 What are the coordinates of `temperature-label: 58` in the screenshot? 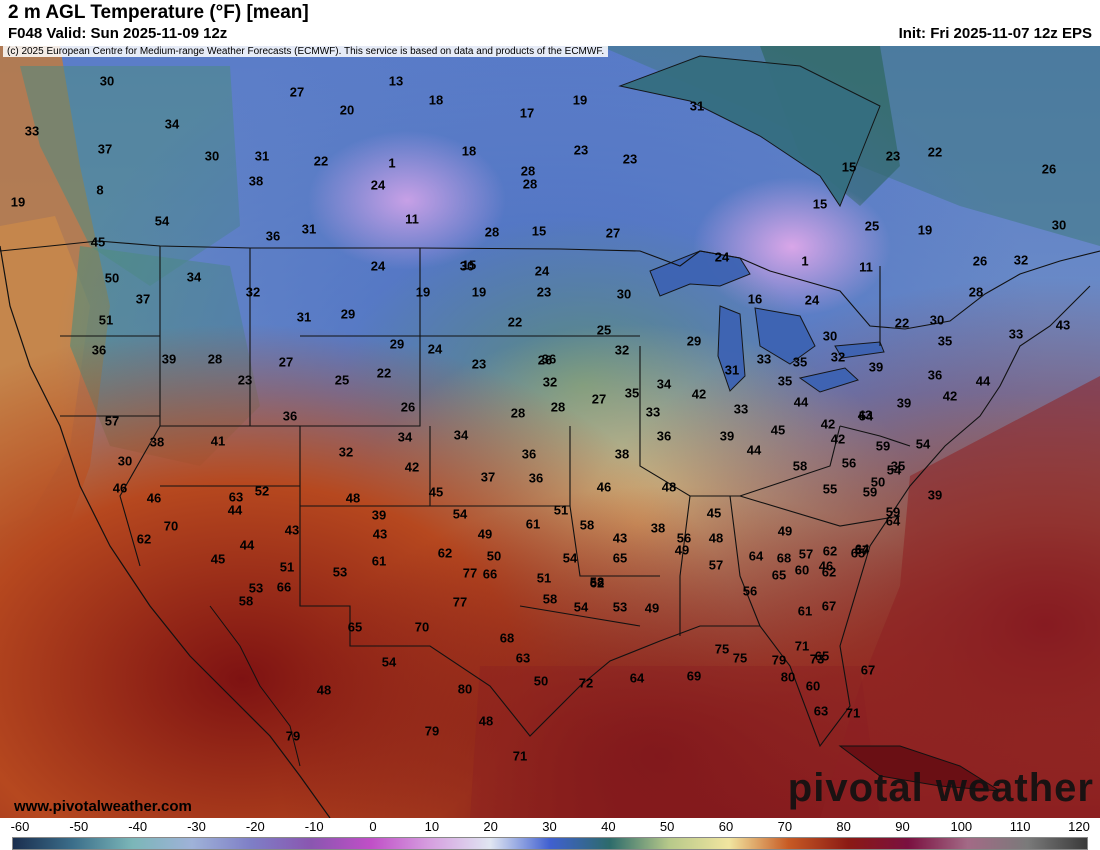 It's located at (587, 525).